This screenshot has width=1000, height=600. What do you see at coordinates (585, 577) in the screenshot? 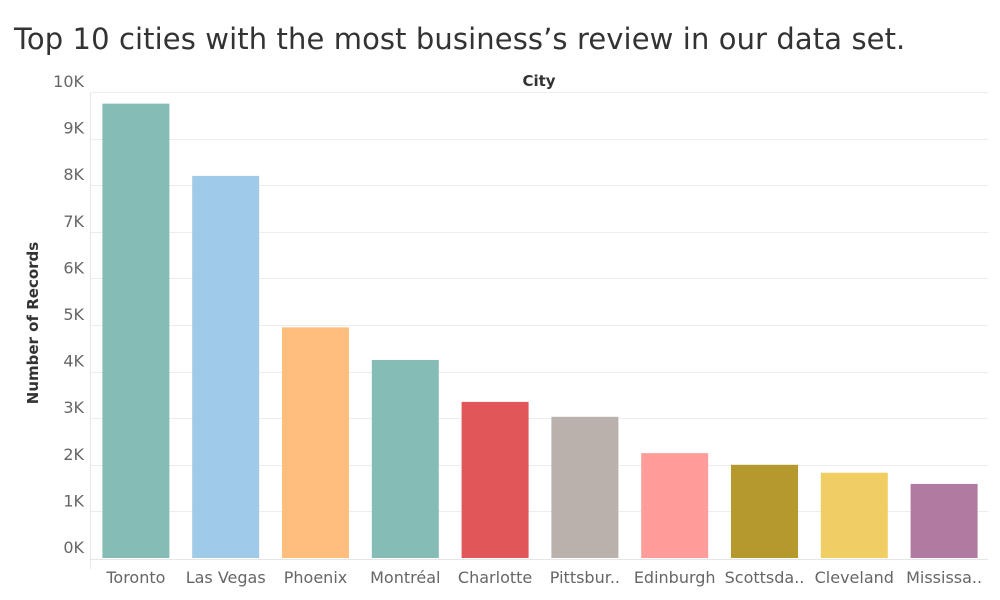
I see `x-tick-label: Pittsbur..` at bounding box center [585, 577].